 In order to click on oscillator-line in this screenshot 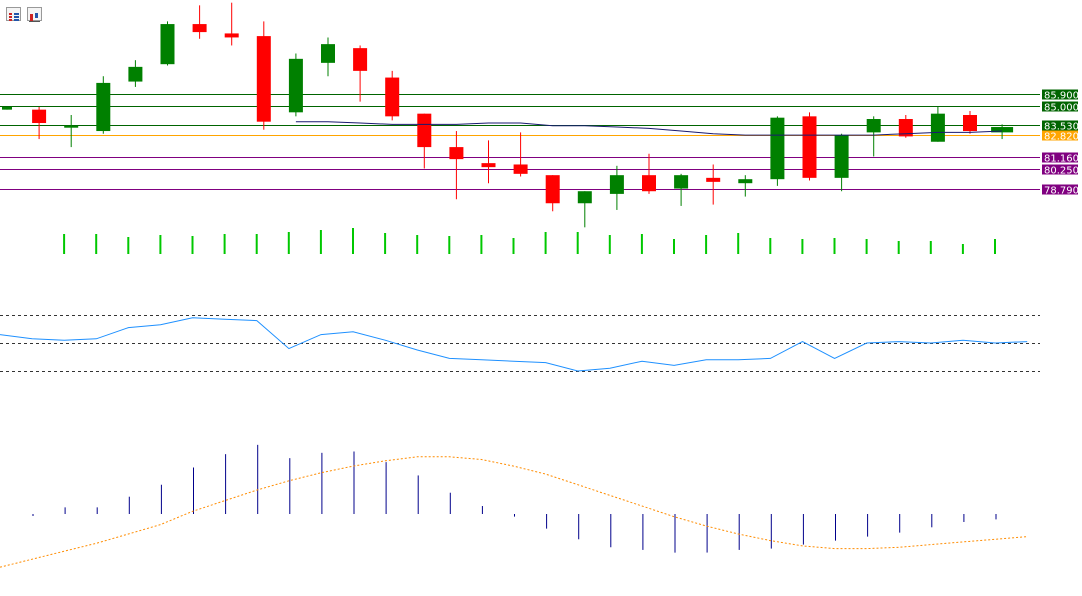, I will do `click(514, 344)`.